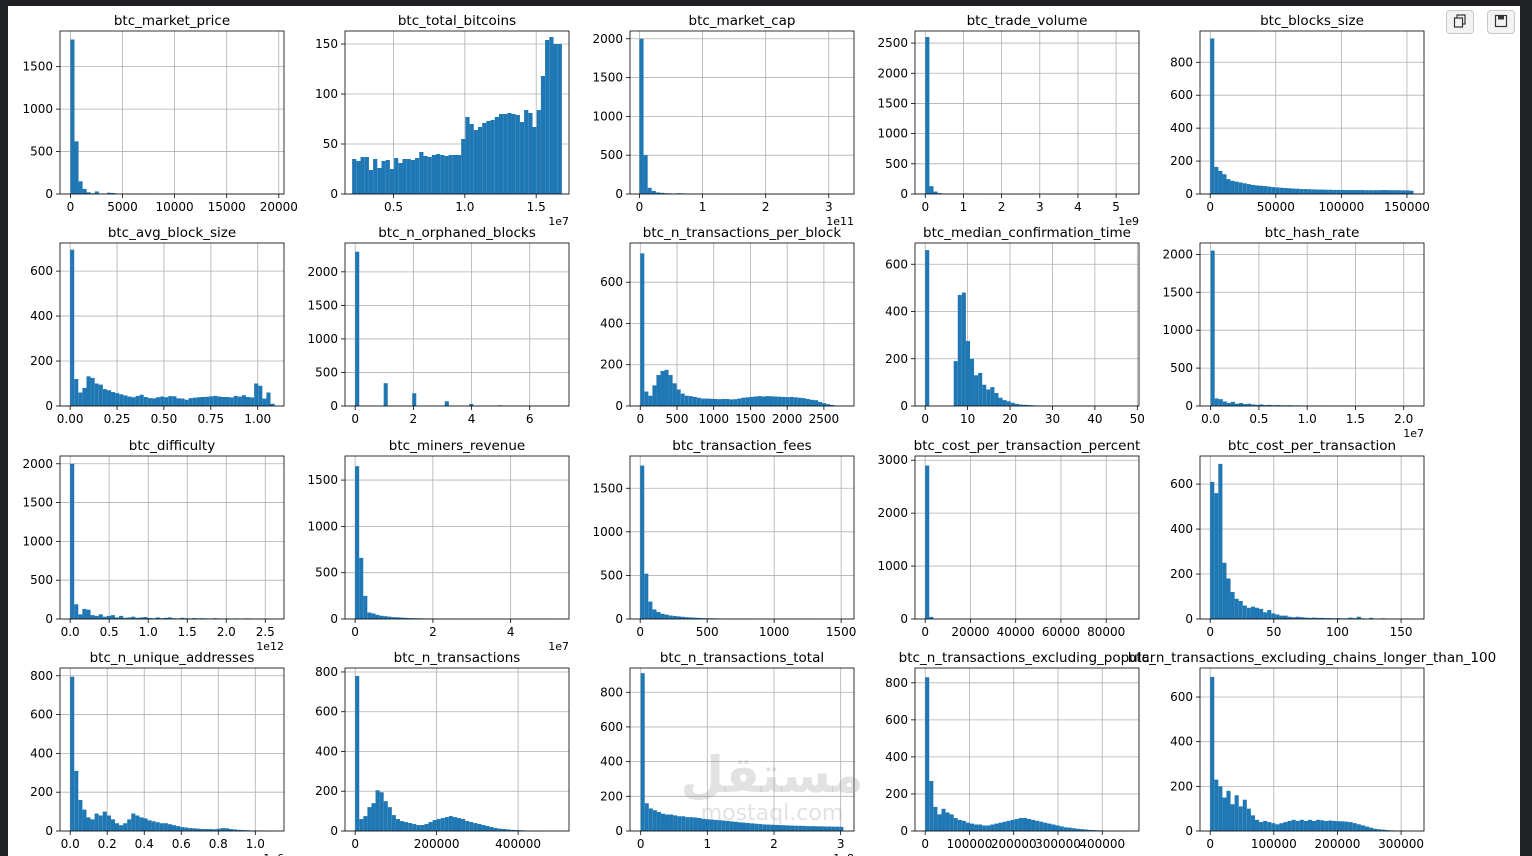 This screenshot has height=856, width=1532. What do you see at coordinates (37, 67) in the screenshot?
I see `y-tick-label: 1500` at bounding box center [37, 67].